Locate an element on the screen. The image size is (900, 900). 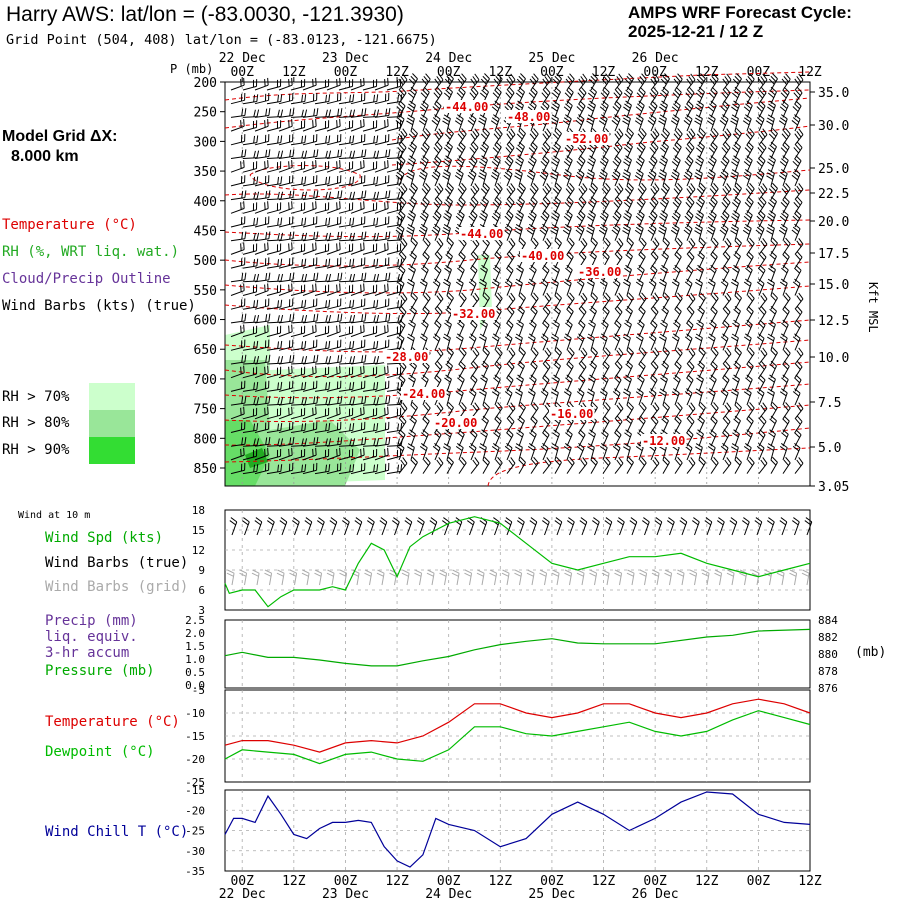
legend-wind-barbs-grid: Wind Barbs (grid) is located at coordinates (117, 587).